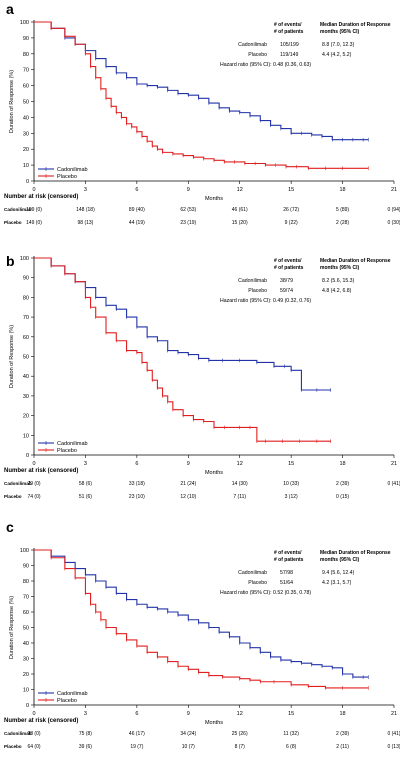 Image resolution: width=400 pixels, height=780 pixels. Describe the element at coordinates (85, 210) in the screenshot. I see `risk-value: 148 (18)` at that location.